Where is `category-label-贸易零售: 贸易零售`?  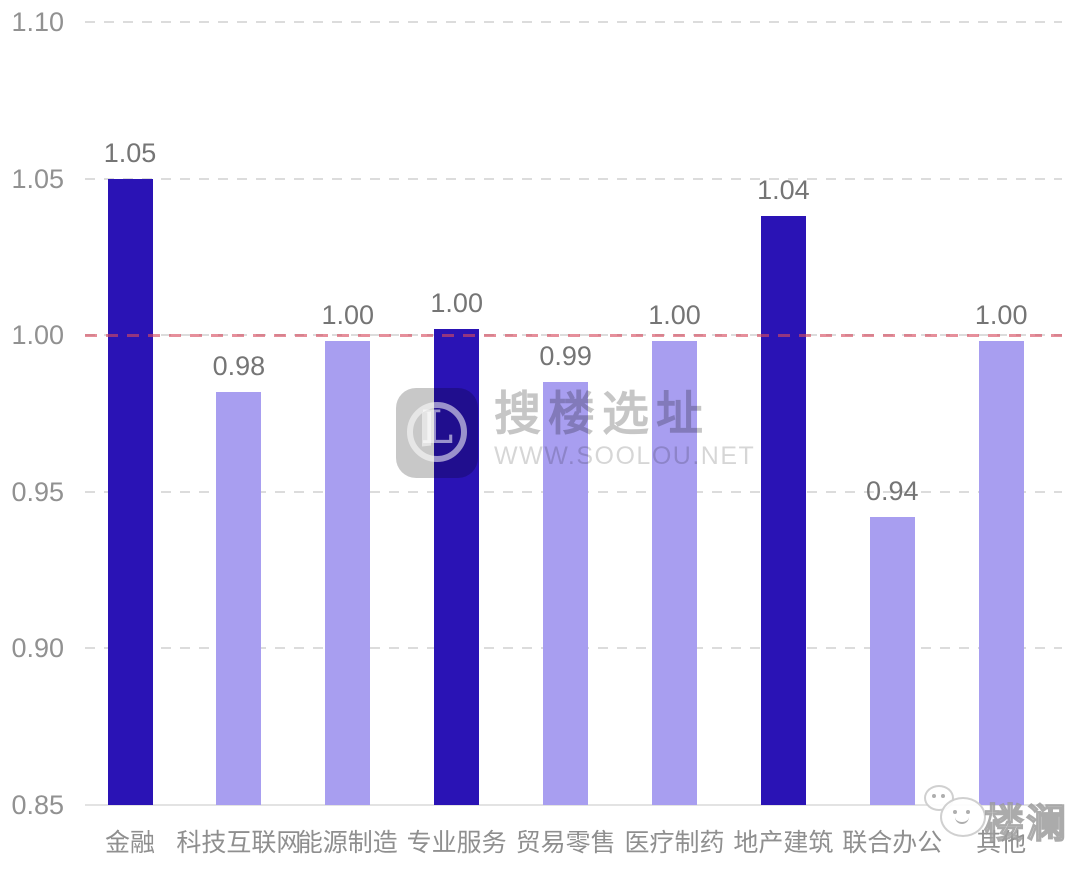
category-label-贸易零售: 贸易零售 is located at coordinates (565, 843).